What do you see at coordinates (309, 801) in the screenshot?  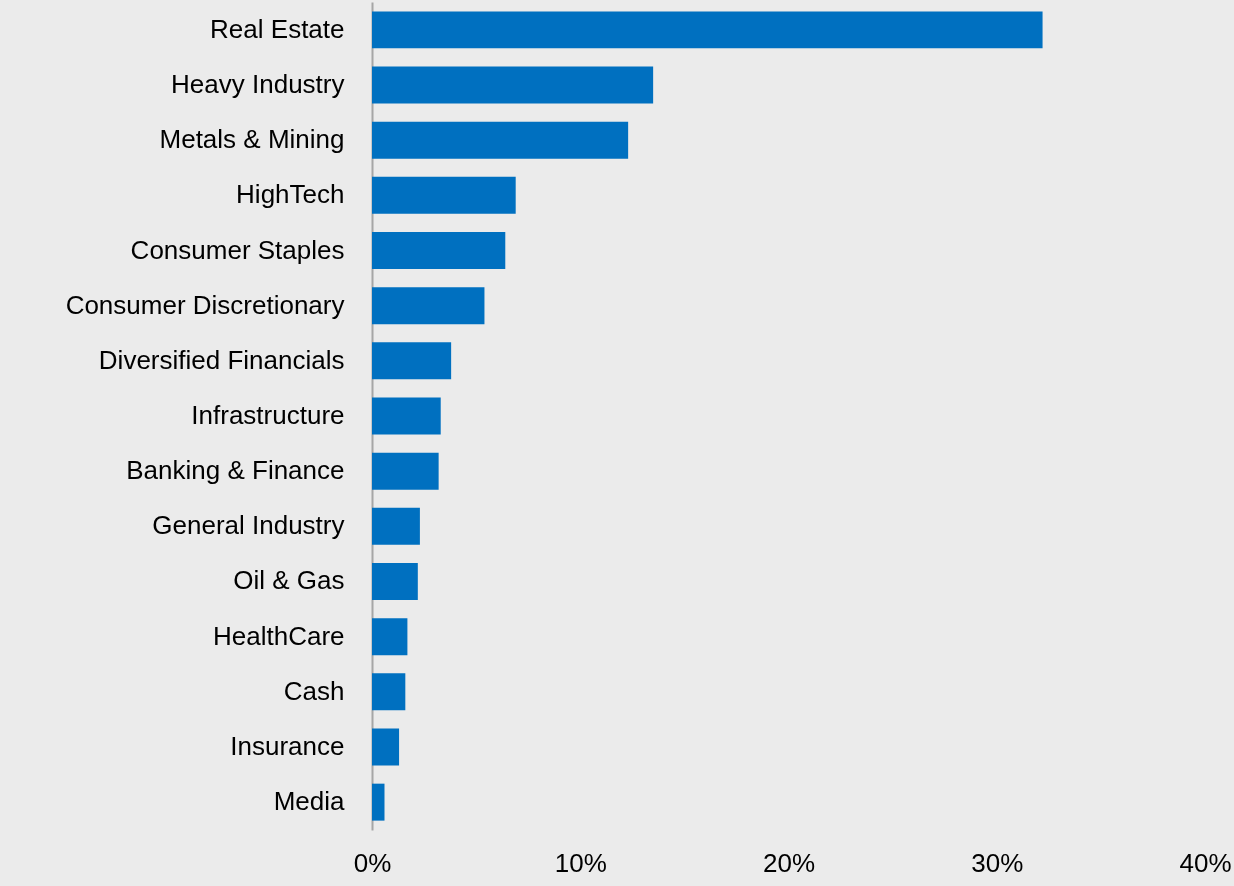 I see `y-tick-label: Media` at bounding box center [309, 801].